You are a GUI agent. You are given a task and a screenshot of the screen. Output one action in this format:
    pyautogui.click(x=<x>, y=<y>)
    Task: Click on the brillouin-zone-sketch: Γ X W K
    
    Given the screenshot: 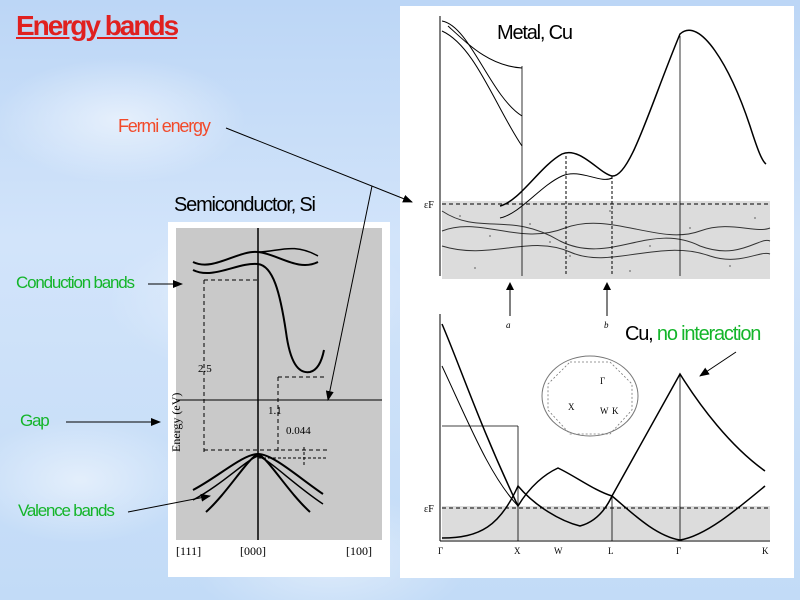 What is the action you would take?
    pyautogui.click(x=590, y=396)
    